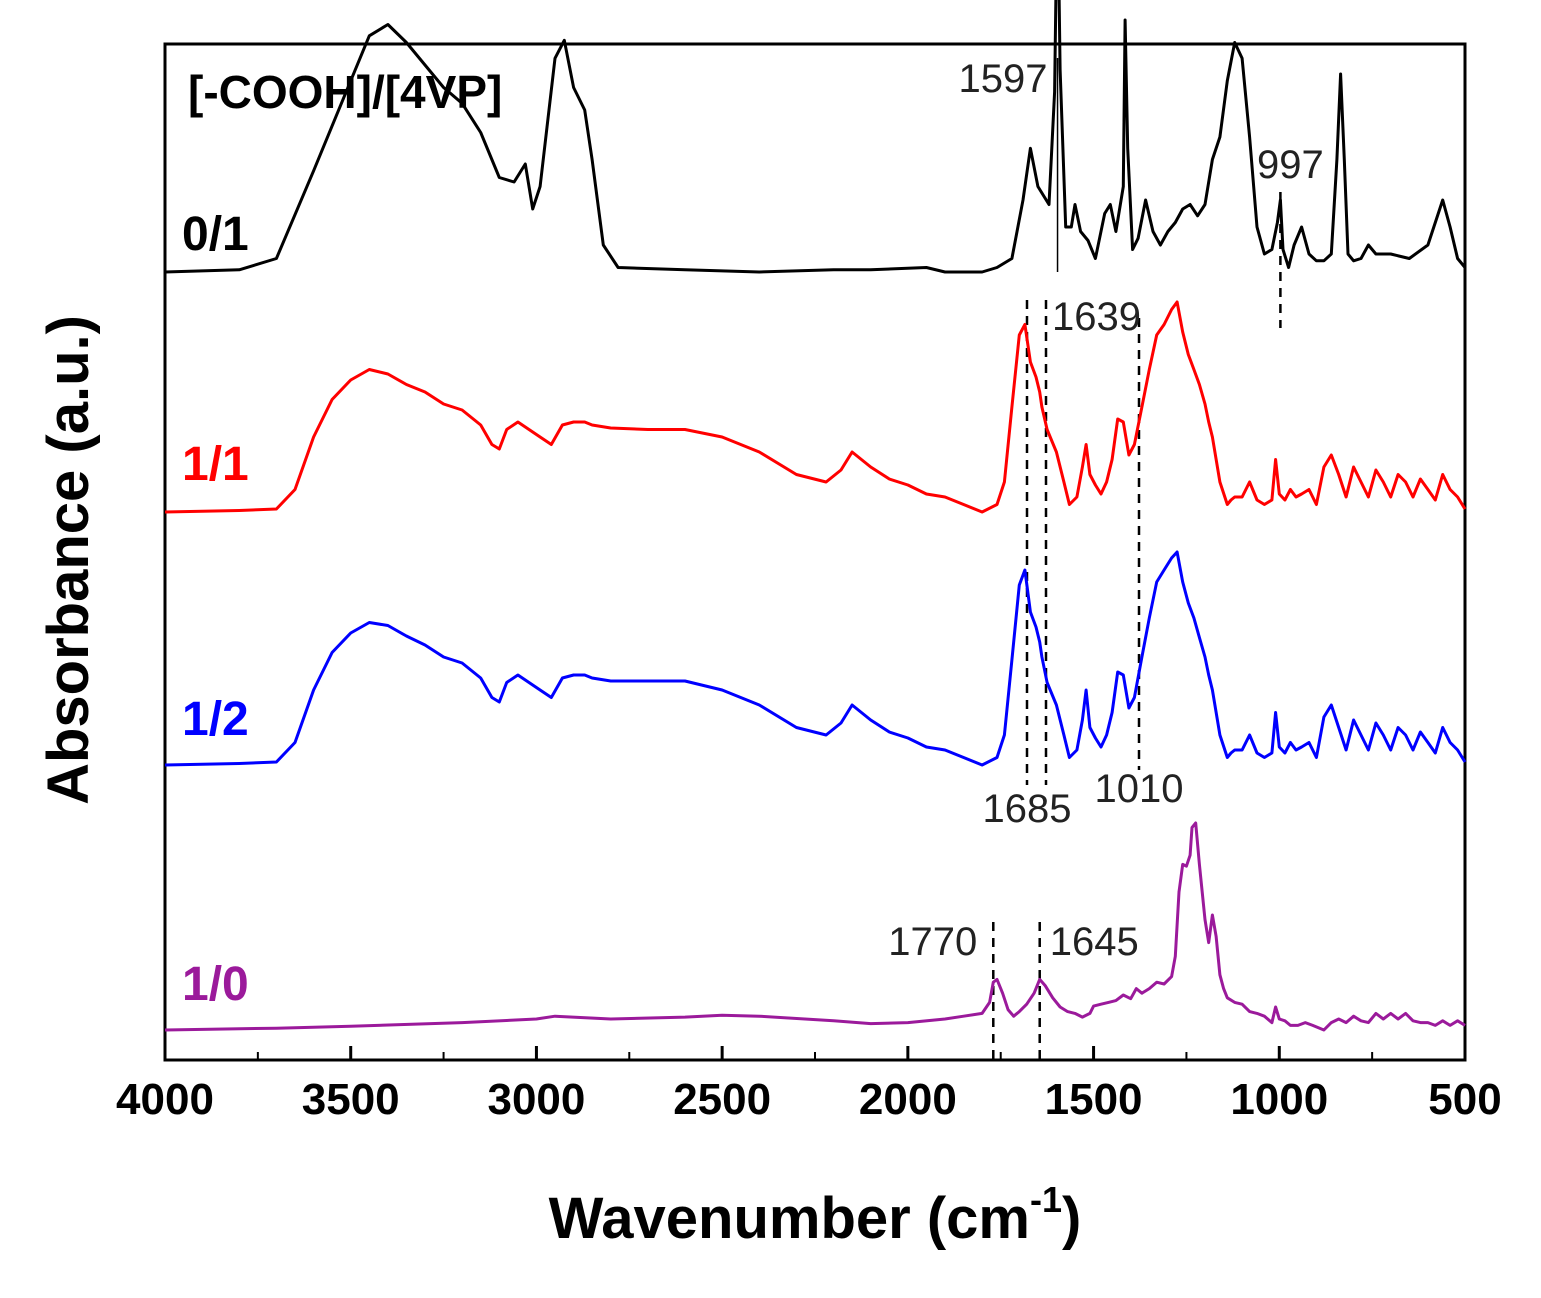 This screenshot has width=1541, height=1298. Describe the element at coordinates (215, 464) in the screenshot. I see `series-label-1-1: 1/1` at that location.